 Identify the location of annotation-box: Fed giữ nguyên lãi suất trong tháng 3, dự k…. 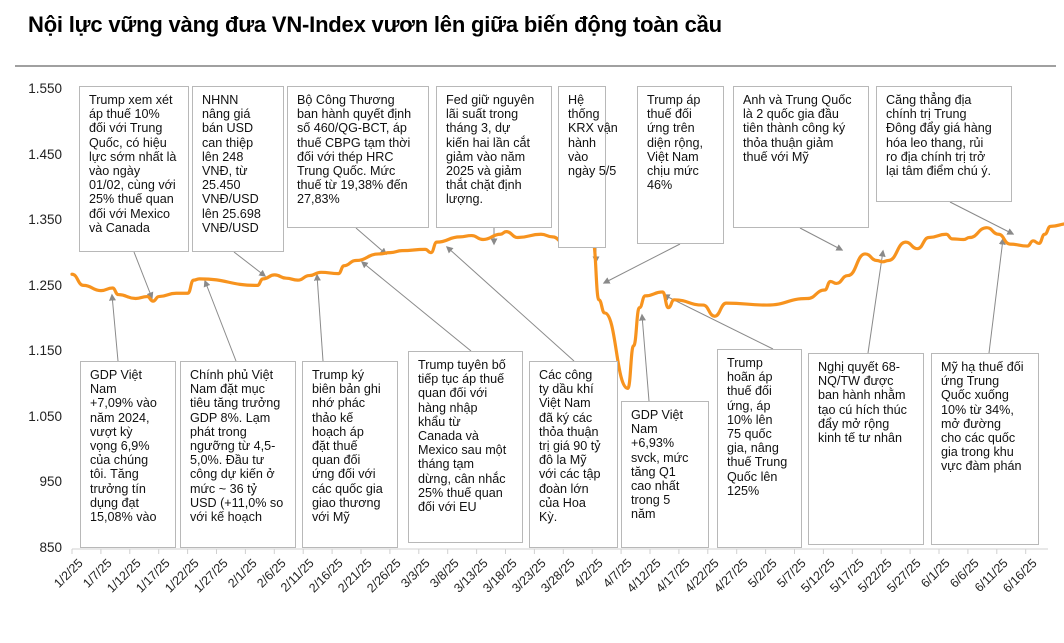
(494, 157).